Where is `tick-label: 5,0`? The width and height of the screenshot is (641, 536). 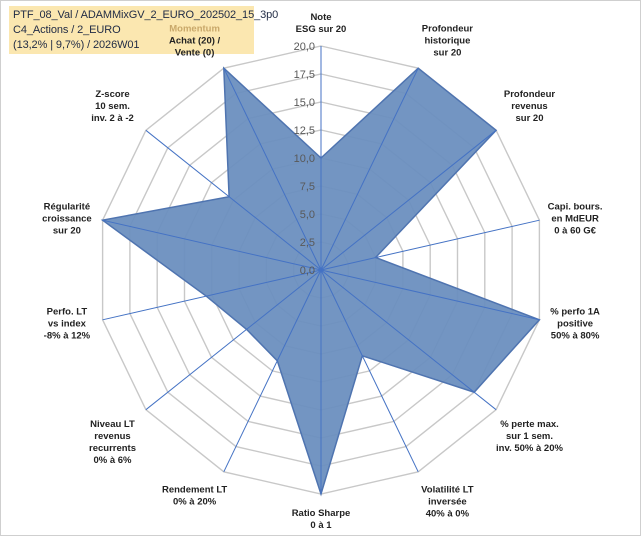
tick-label: 5,0 is located at coordinates (307, 215).